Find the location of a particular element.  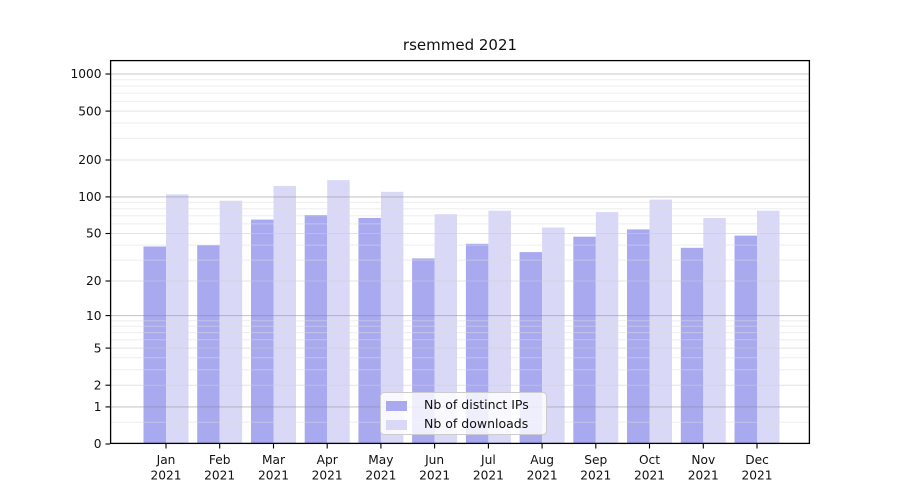

chart-title: rsemmed 2021 is located at coordinates (460, 45).